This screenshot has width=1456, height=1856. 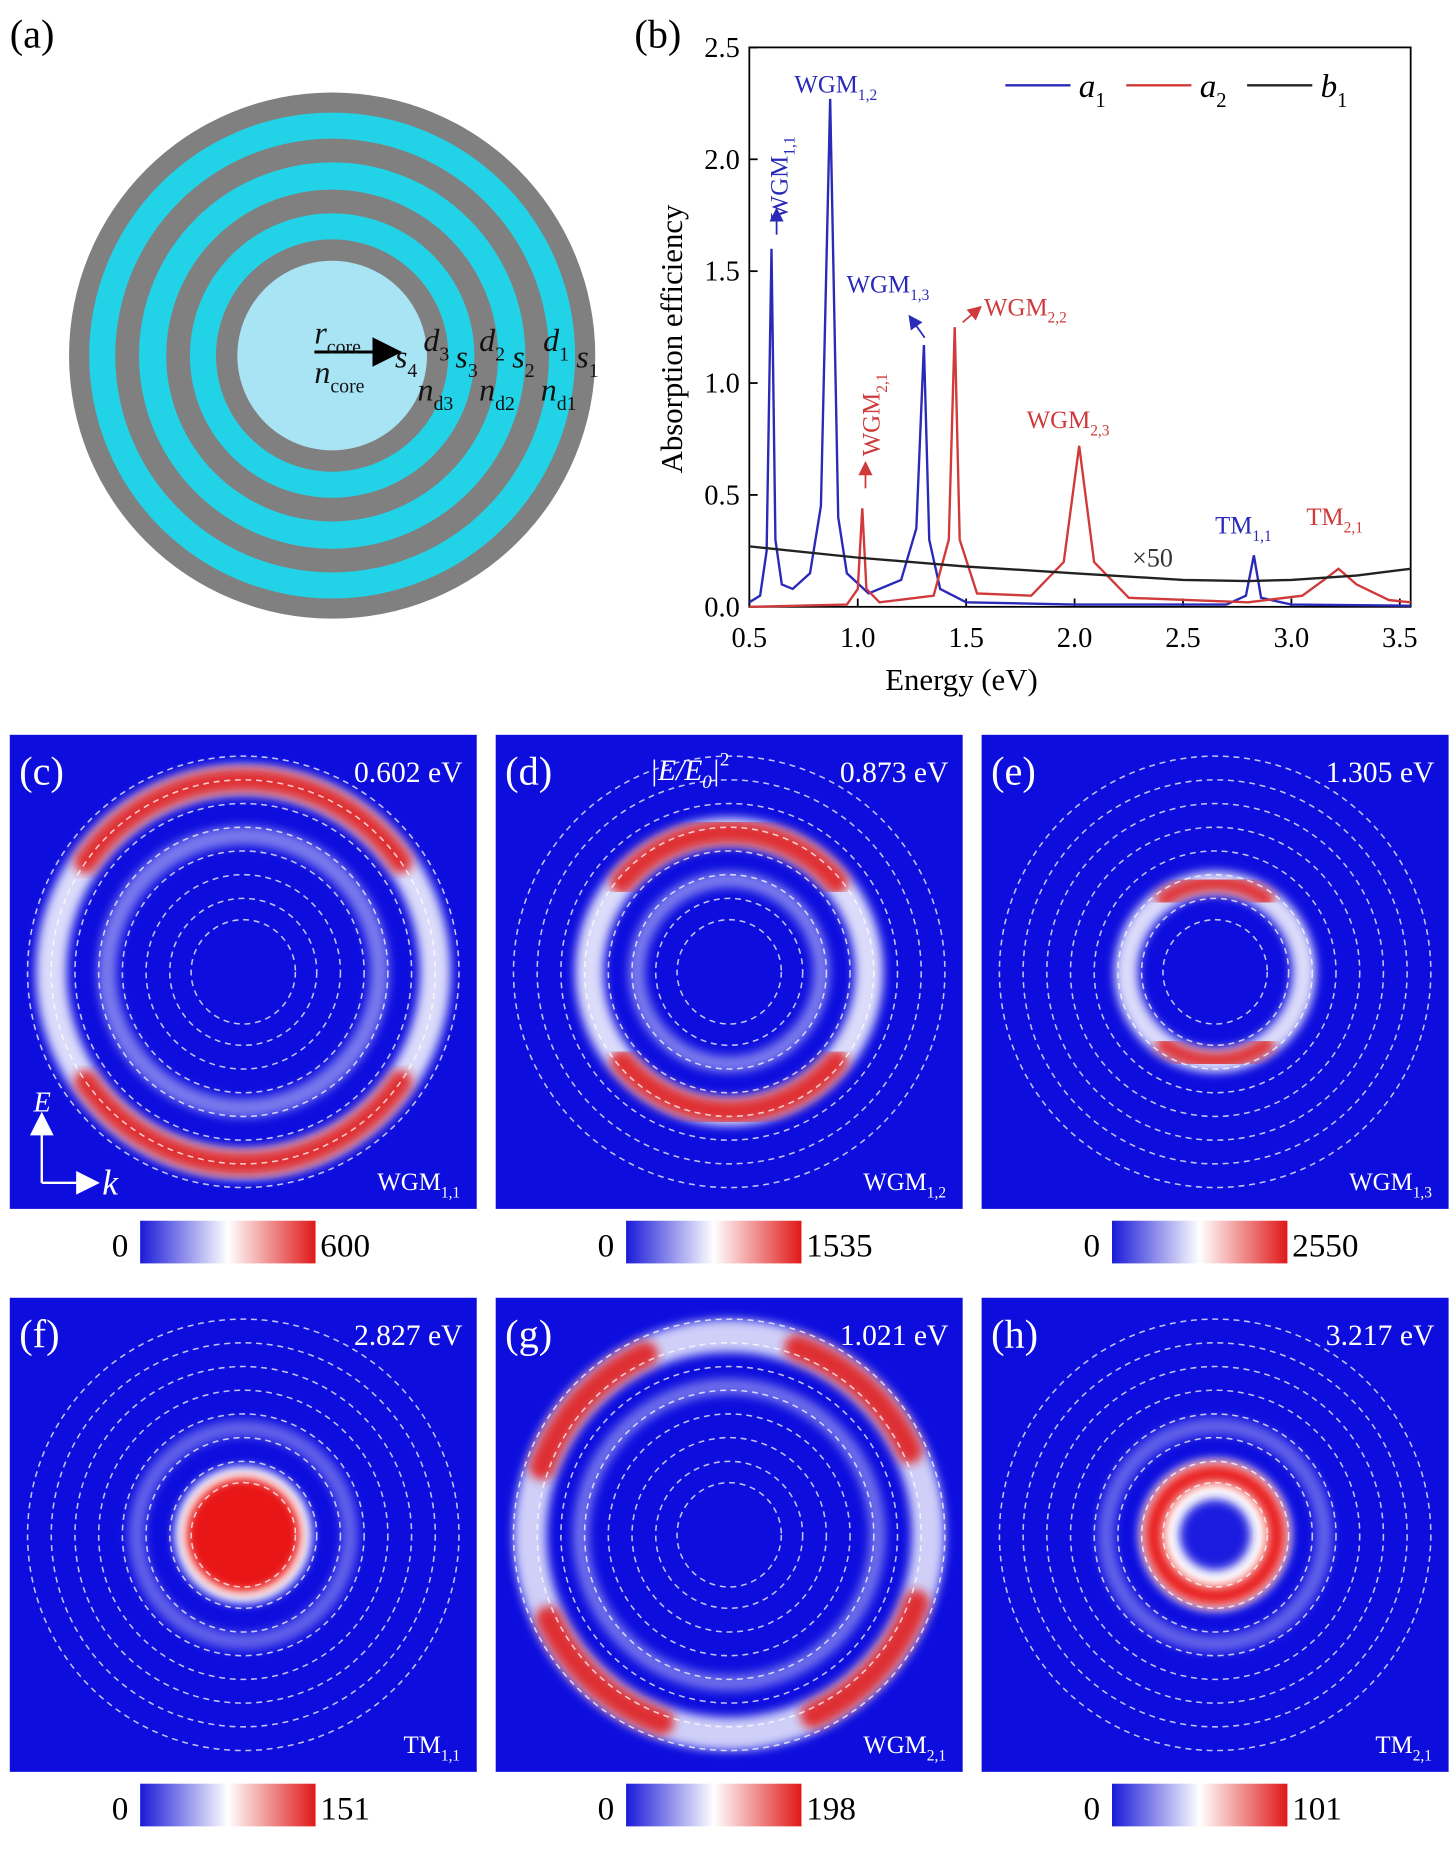 I want to click on panel-label: (d), so click(x=528, y=771).